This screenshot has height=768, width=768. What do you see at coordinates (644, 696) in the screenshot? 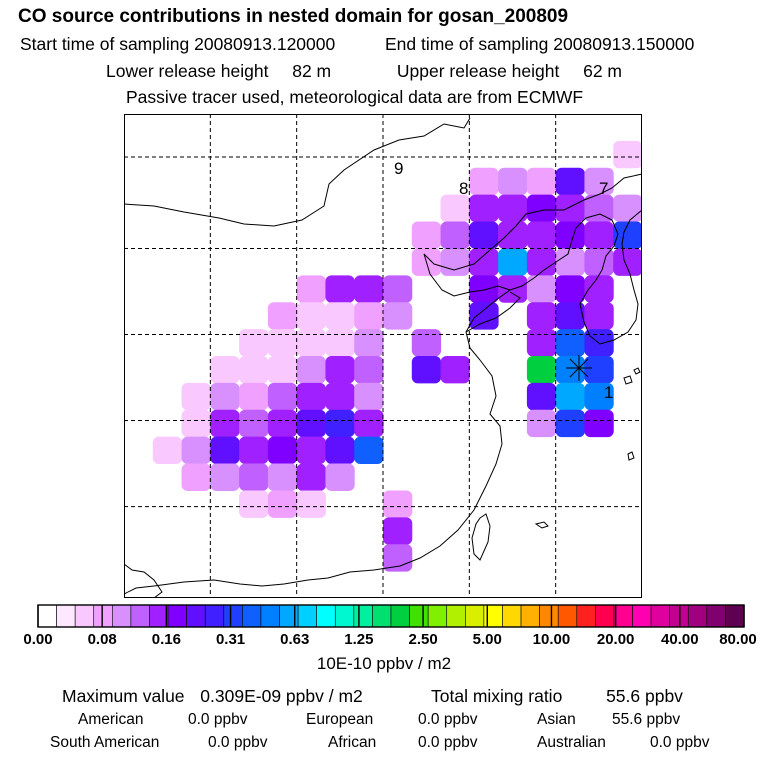
I see `total-value: 55.6 ppbv` at bounding box center [644, 696].